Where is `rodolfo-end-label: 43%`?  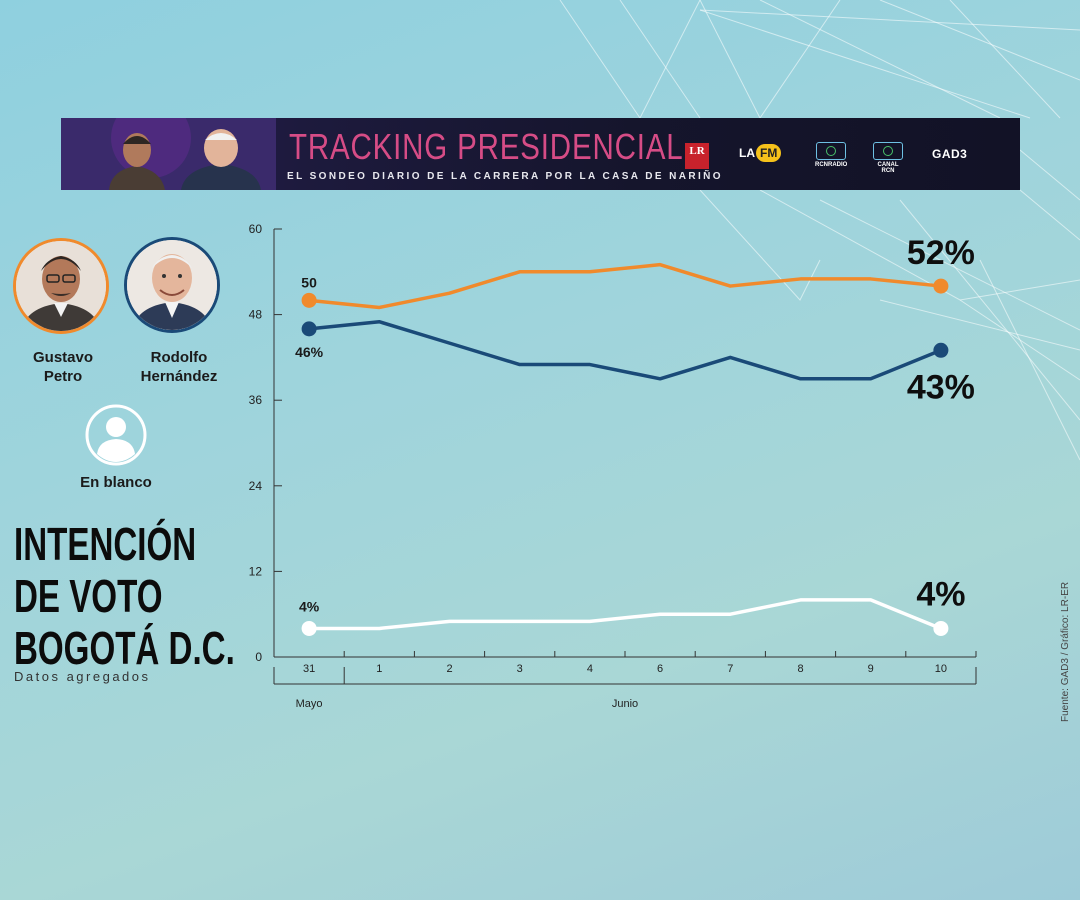 rodolfo-end-label: 43% is located at coordinates (941, 387).